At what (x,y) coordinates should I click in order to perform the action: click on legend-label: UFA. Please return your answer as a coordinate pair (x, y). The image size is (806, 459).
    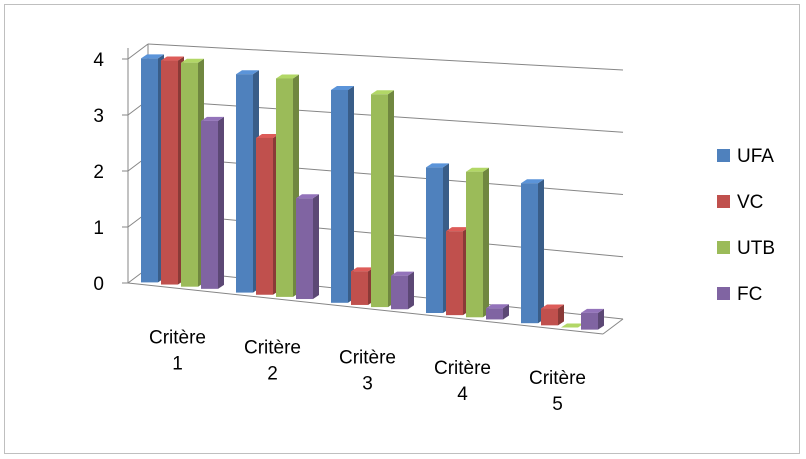
    Looking at the image, I should click on (755, 156).